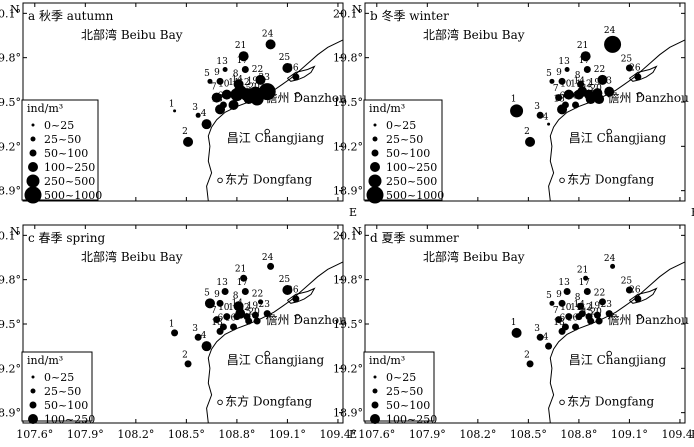 The width and height of the screenshot is (694, 447). What do you see at coordinates (610, 178) in the screenshot?
I see `dongfang-label: 东方 Dongfang` at bounding box center [610, 178].